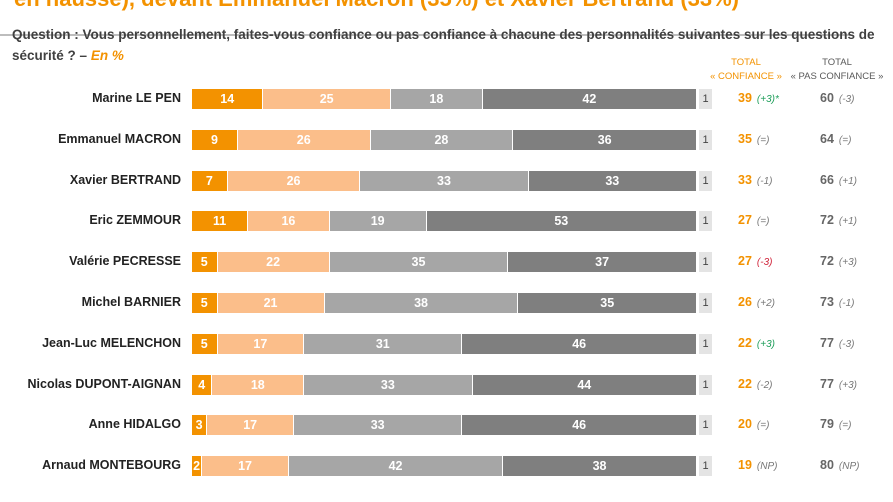  What do you see at coordinates (396, 466) in the screenshot?
I see `bar-segment: 42` at bounding box center [396, 466].